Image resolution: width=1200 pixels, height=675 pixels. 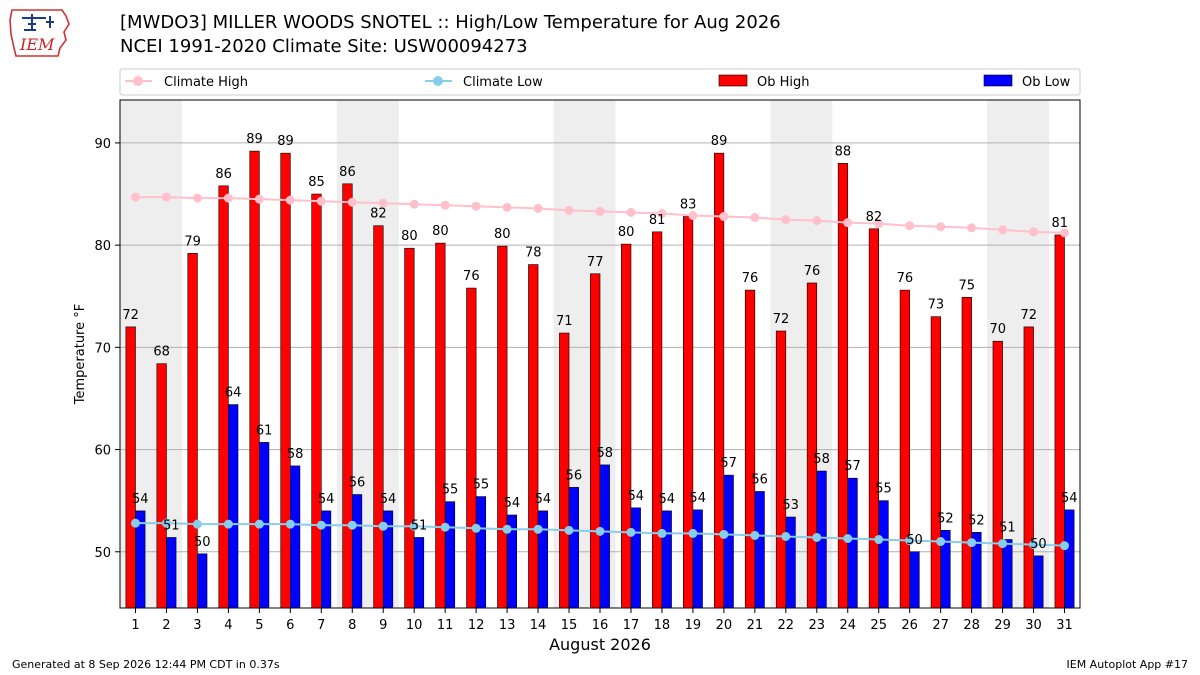 What do you see at coordinates (595, 262) in the screenshot?
I see `ob-high-value-label: 77` at bounding box center [595, 262].